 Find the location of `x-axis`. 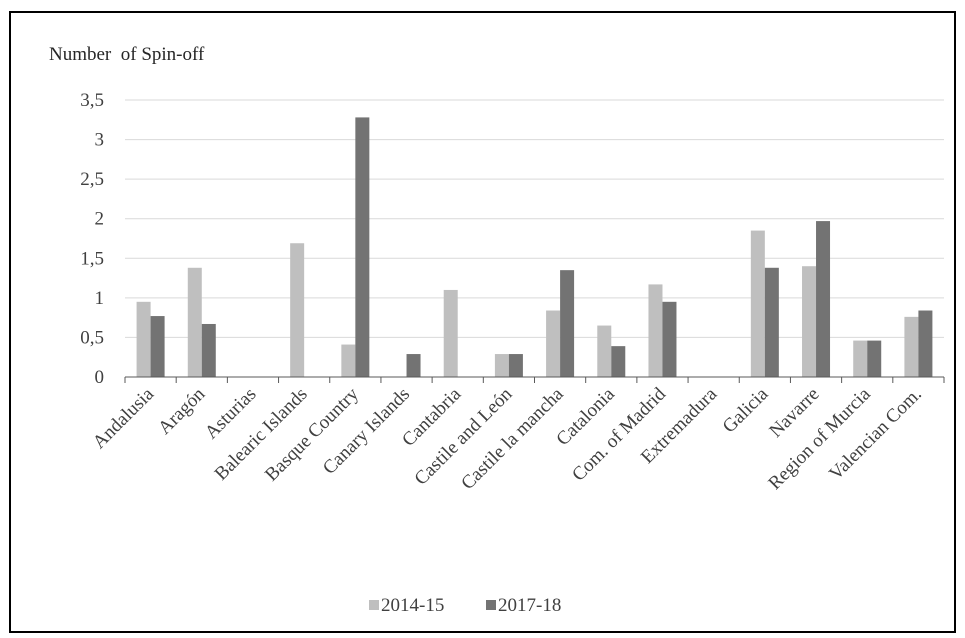

x-axis is located at coordinates (534, 379).